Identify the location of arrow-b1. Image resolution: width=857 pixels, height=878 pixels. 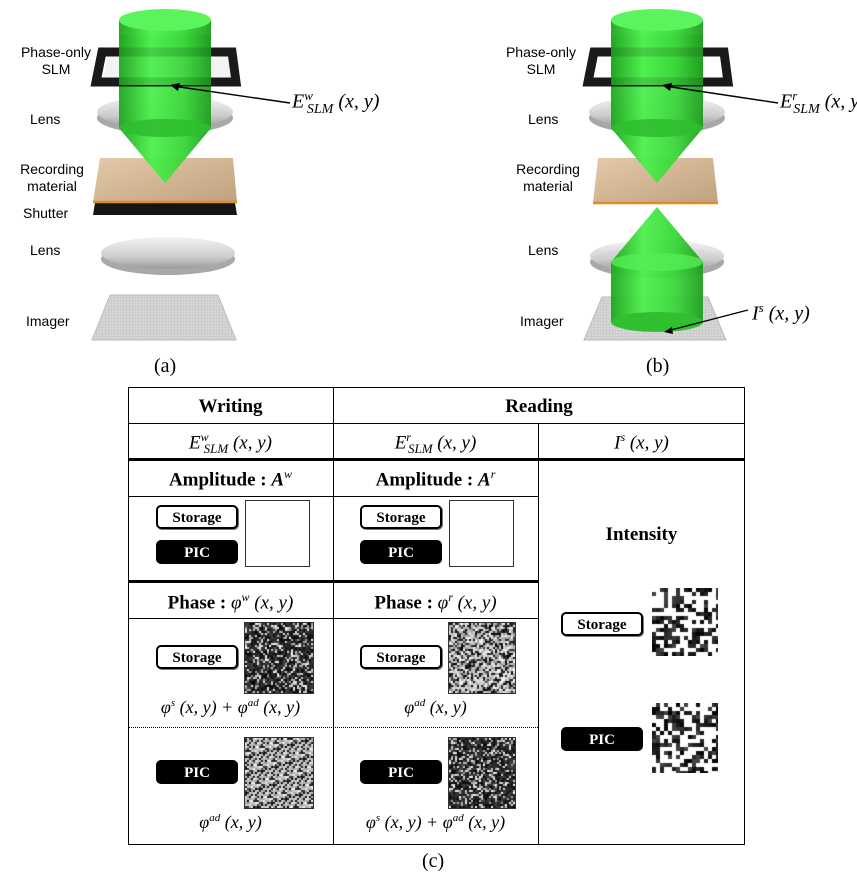
(721, 94).